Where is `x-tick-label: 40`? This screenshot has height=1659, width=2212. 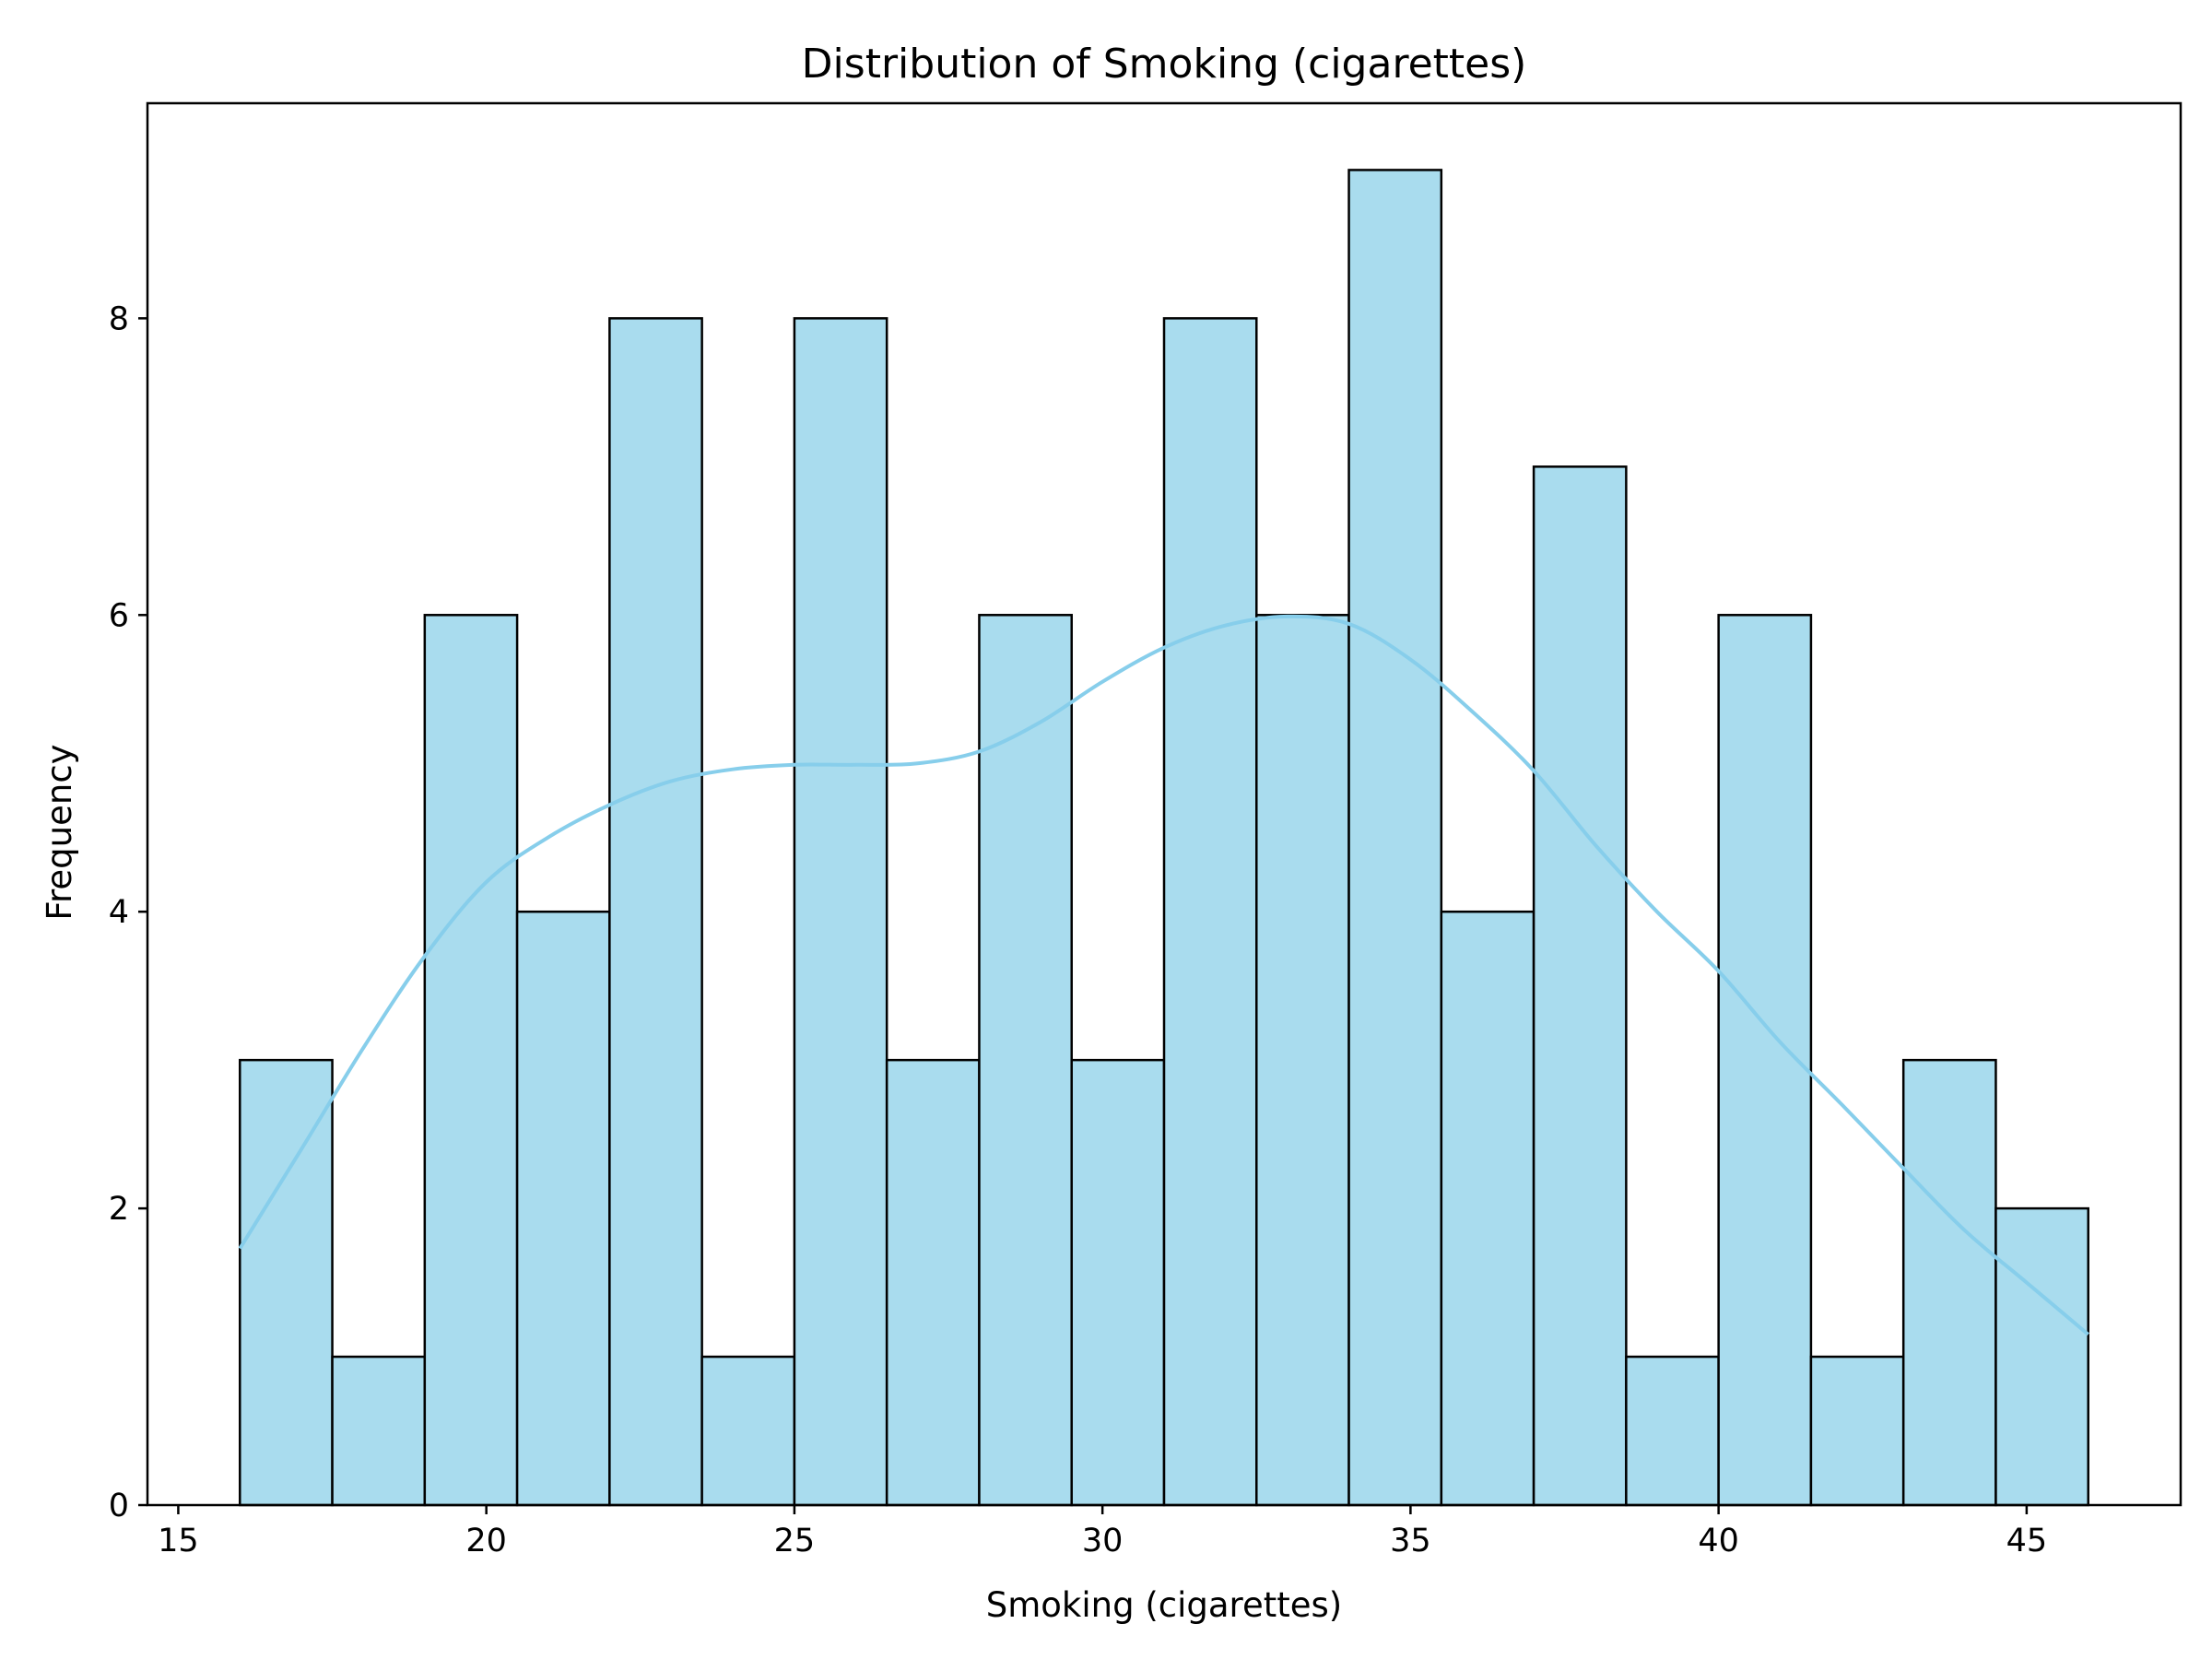 x-tick-label: 40 is located at coordinates (1718, 1541).